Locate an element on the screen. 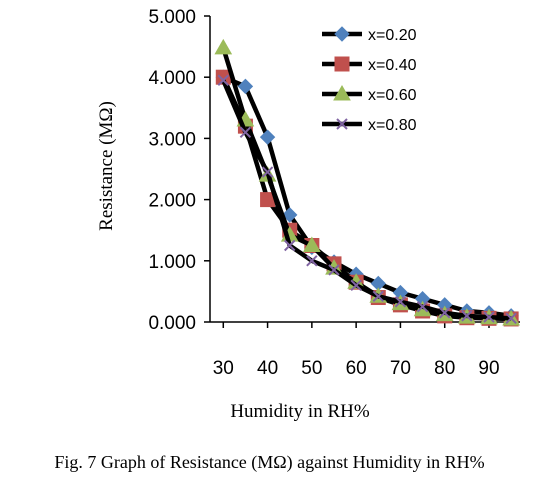  x-tick-label: 70 is located at coordinates (400, 368).